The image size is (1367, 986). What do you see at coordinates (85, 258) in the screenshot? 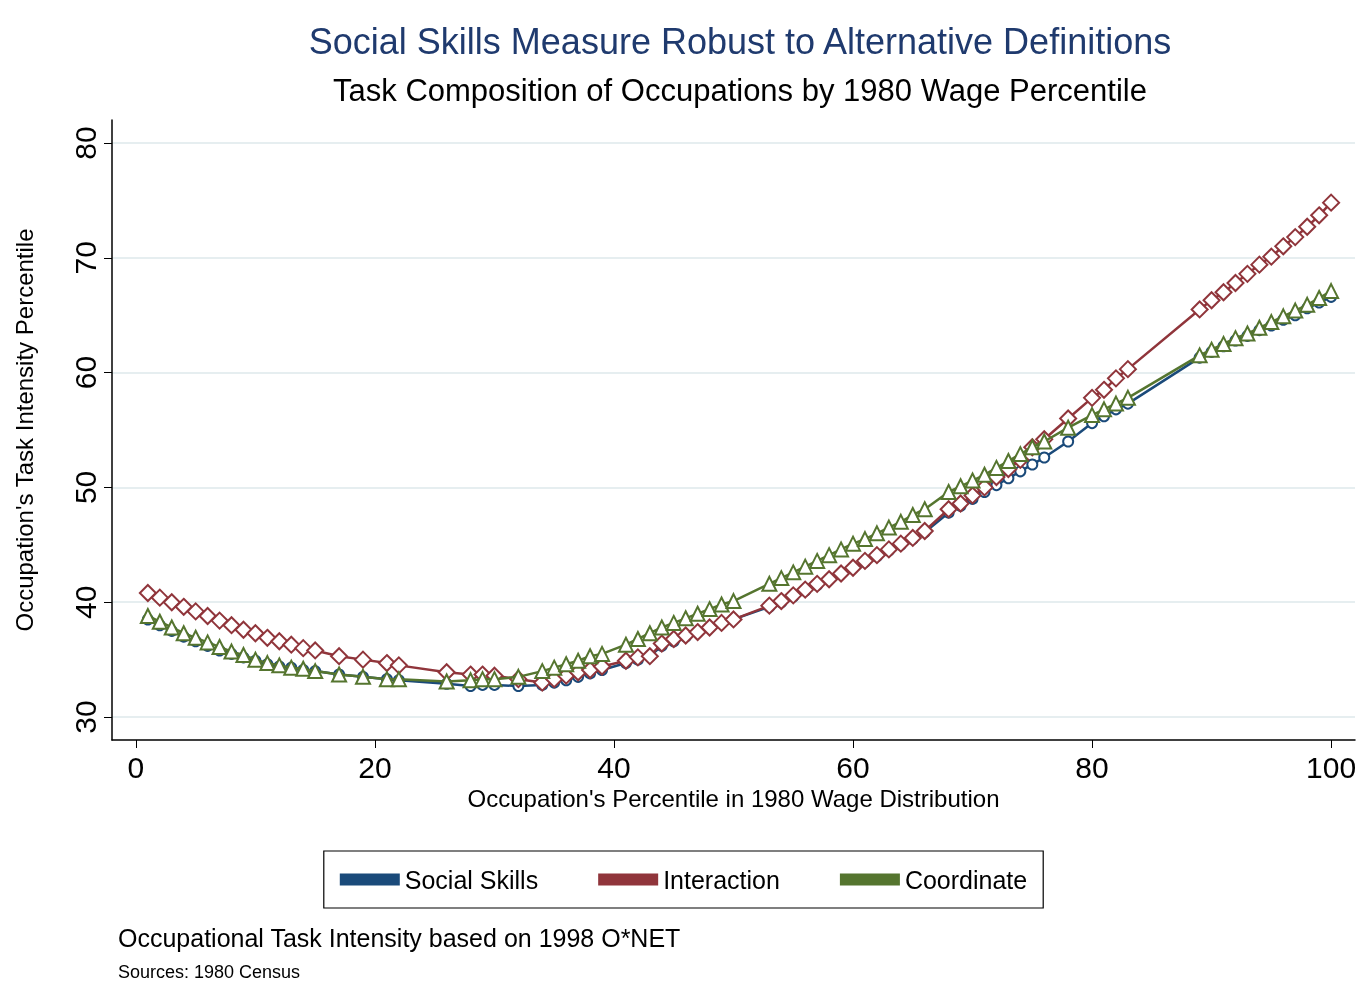
I see `y-tick-label: 70` at bounding box center [85, 258].